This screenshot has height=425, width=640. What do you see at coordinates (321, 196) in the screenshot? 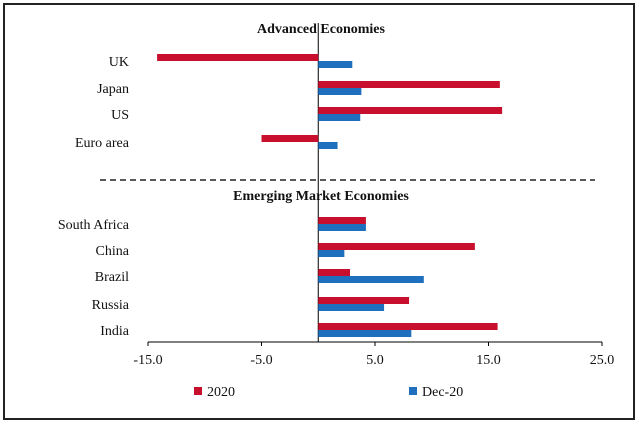
I see `group-title: Emerging Market Economies` at bounding box center [321, 196].